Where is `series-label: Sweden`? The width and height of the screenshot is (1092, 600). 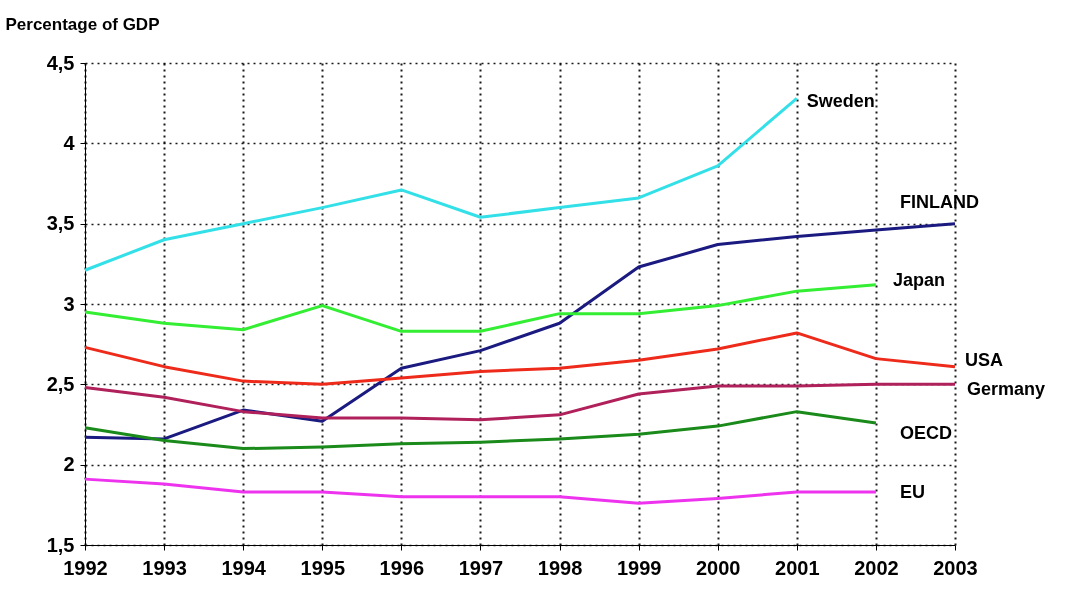 series-label: Sweden is located at coordinates (840, 101).